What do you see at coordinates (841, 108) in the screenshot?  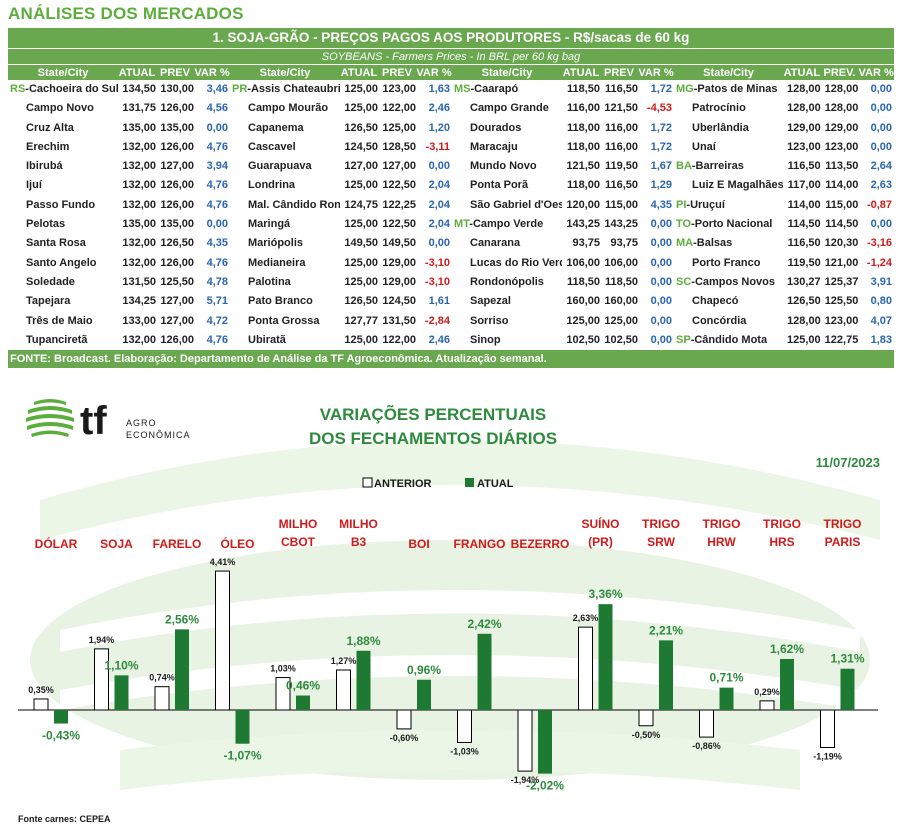 I see `prev-price-cell: 128,00` at bounding box center [841, 108].